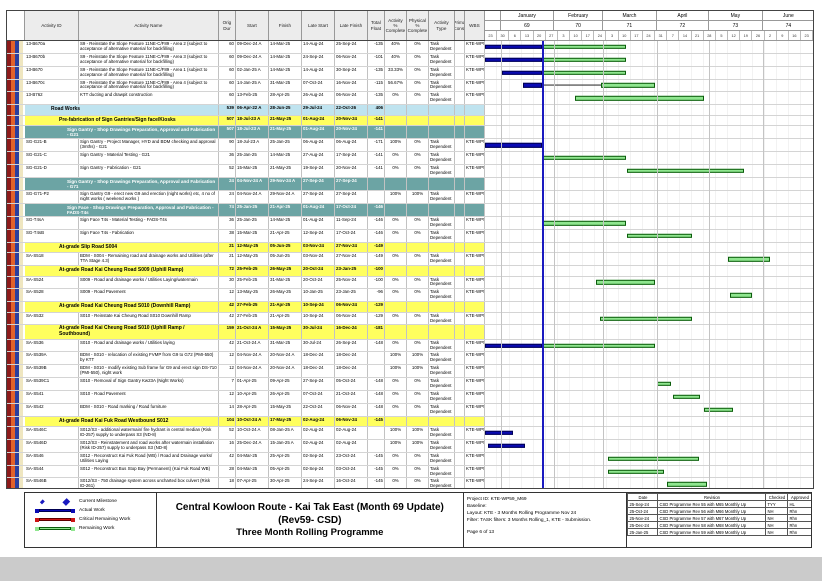 The image size is (822, 581). I want to click on column-header-start: Start, so click(252, 25).